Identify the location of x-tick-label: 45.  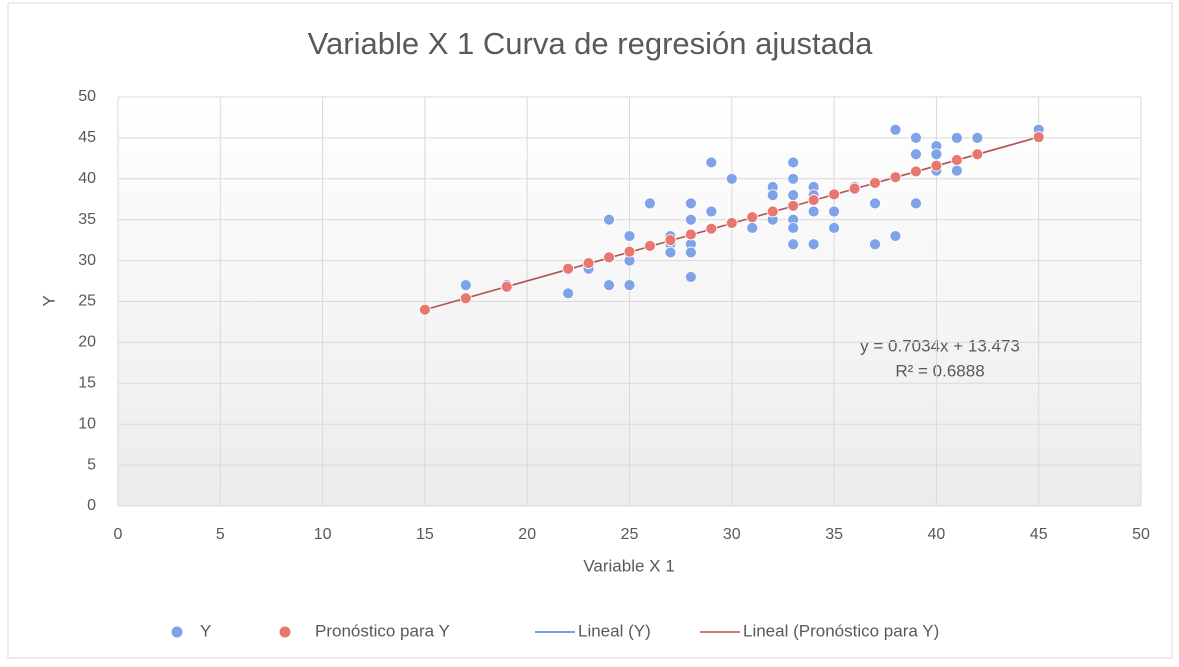
(1039, 534).